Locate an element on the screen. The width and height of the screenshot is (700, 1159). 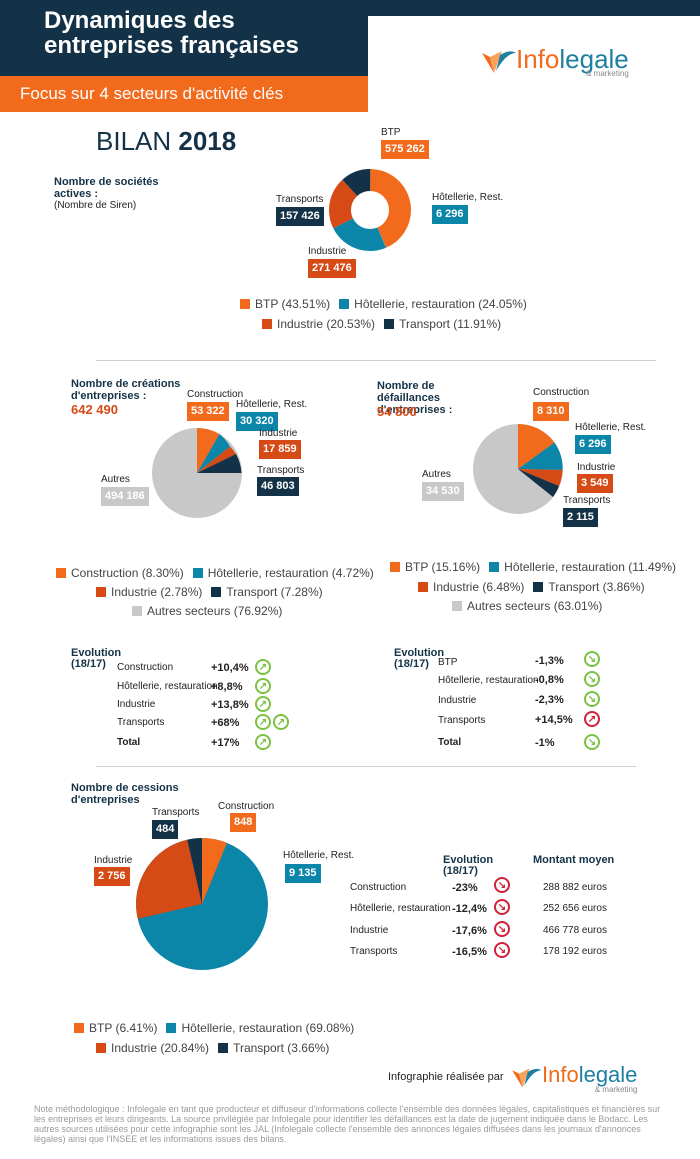
legend-item: Hôtellerie, restauration (11.49%) is located at coordinates (590, 567).